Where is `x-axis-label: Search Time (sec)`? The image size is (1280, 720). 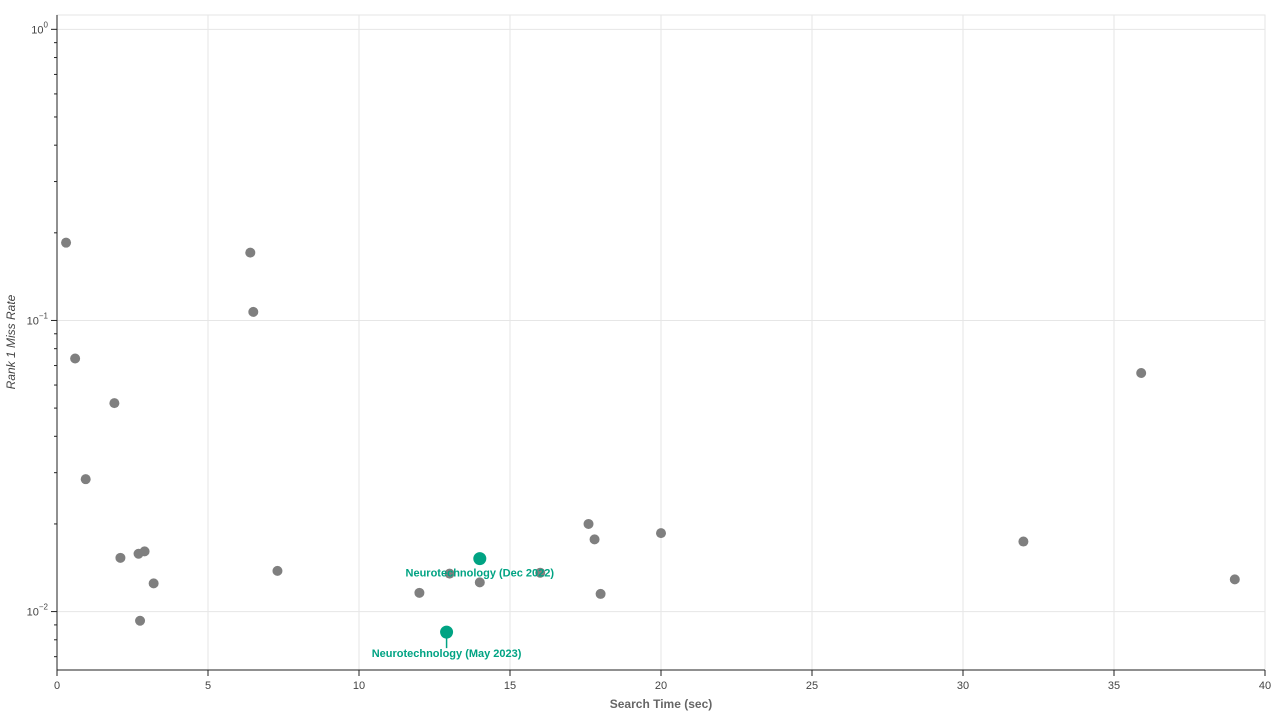 x-axis-label: Search Time (sec) is located at coordinates (661, 704).